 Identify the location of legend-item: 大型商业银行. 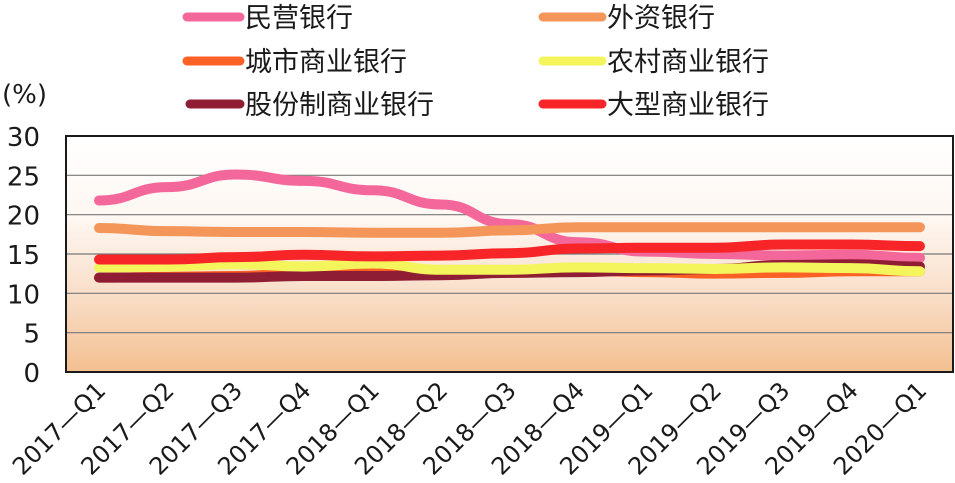
(653, 105).